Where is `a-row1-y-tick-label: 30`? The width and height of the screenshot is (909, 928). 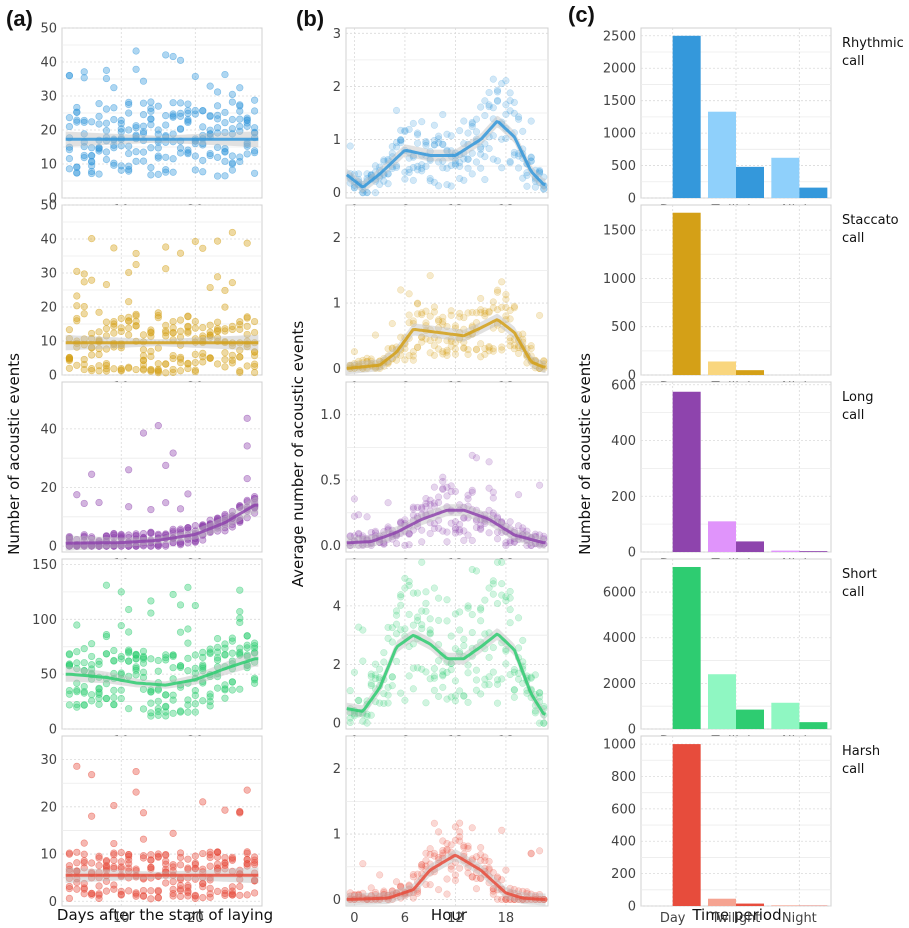 a-row1-y-tick-label: 30 is located at coordinates (48, 274).